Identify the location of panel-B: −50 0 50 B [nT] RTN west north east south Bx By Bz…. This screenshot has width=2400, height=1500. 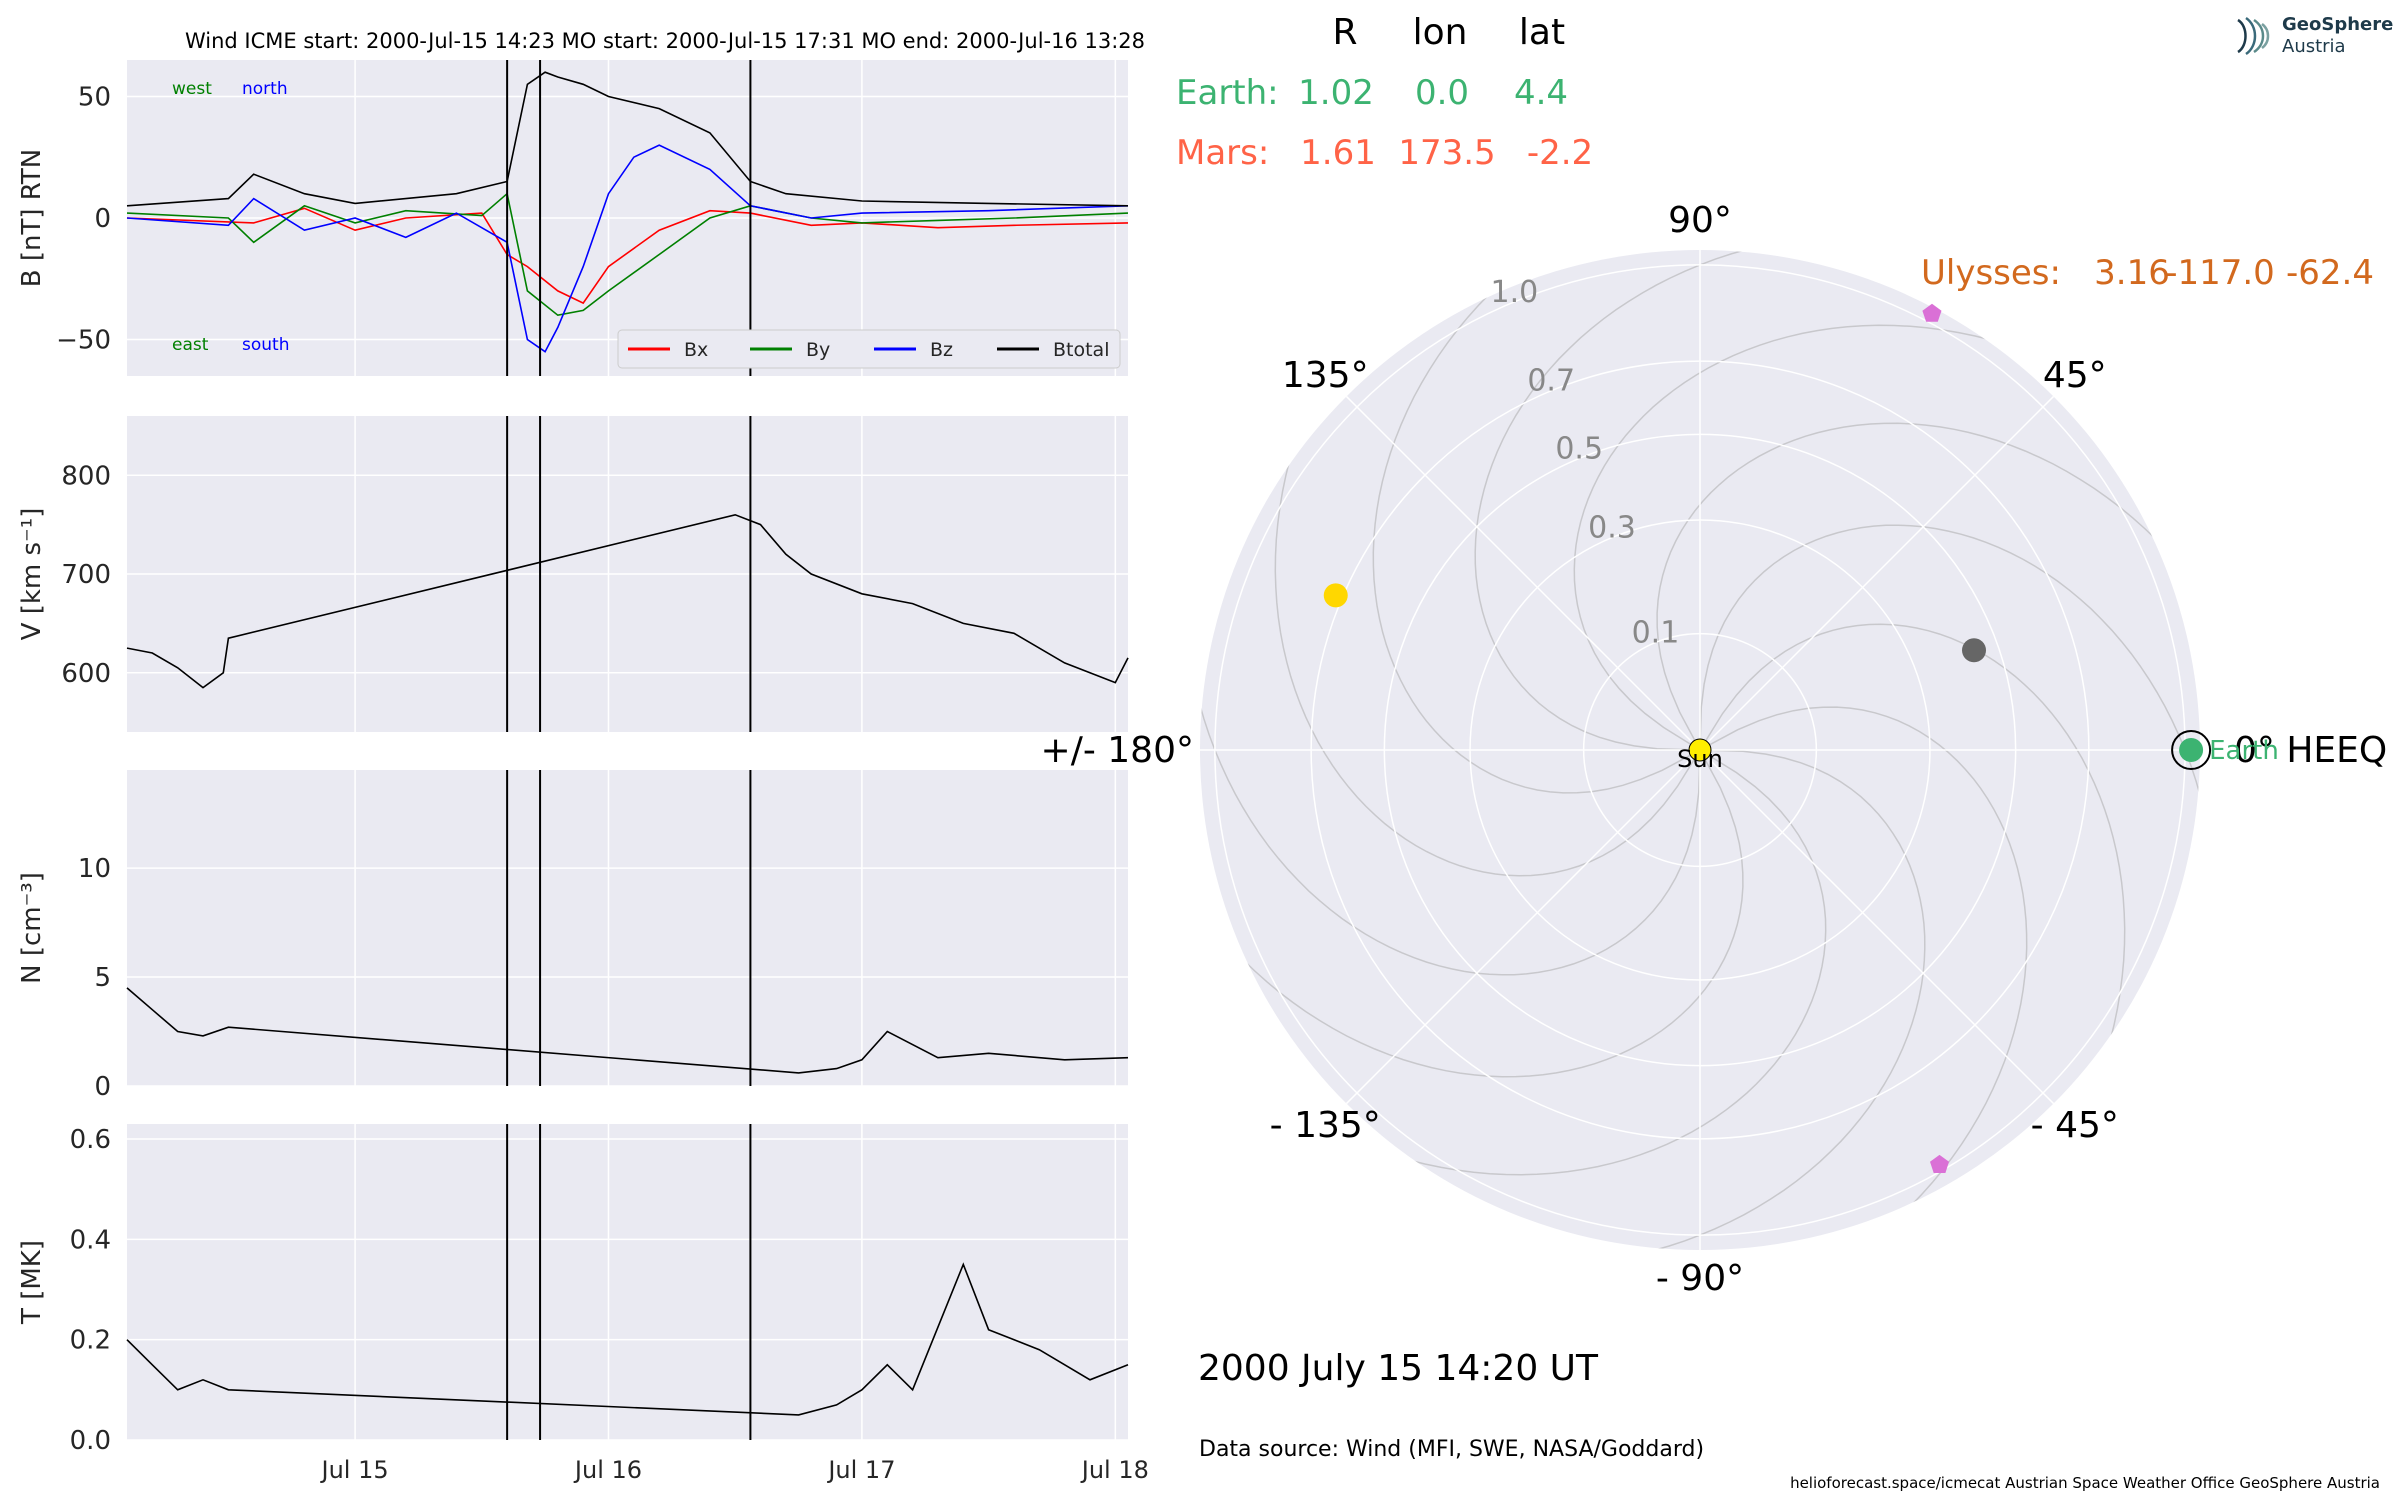
(573, 218).